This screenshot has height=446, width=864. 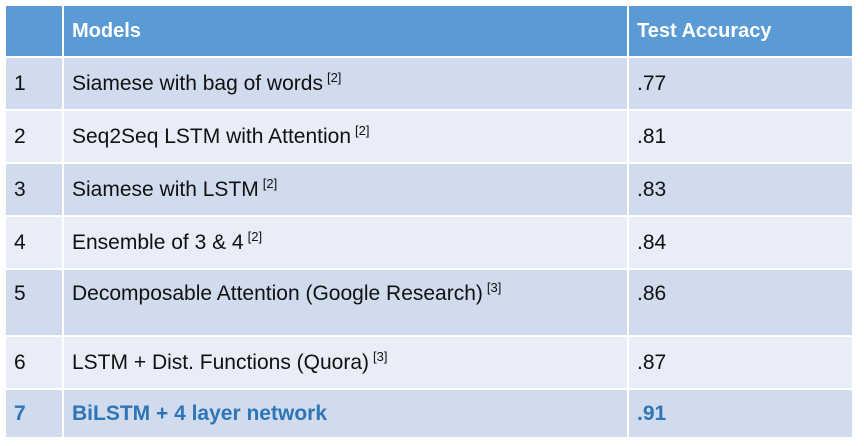 What do you see at coordinates (165, 189) in the screenshot?
I see `model-name: Siamese with LSTM` at bounding box center [165, 189].